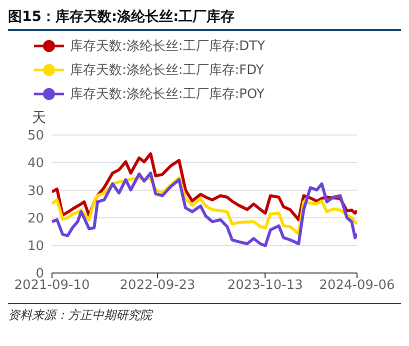 This screenshot has height=346, width=409. I want to click on chart-title: 图15：库存天数:涤纶长丝:工厂库存, so click(204, 19).